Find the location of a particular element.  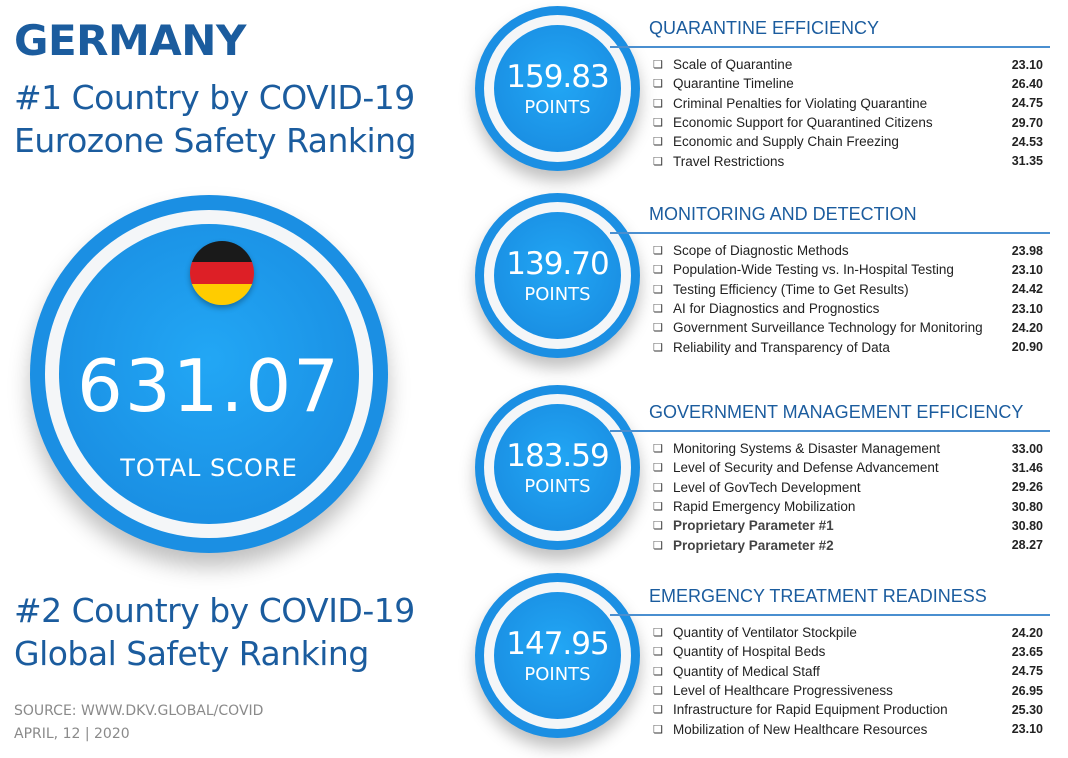

monitoring-and-detection-points-badge: 139.70 POINTS is located at coordinates (557, 275).